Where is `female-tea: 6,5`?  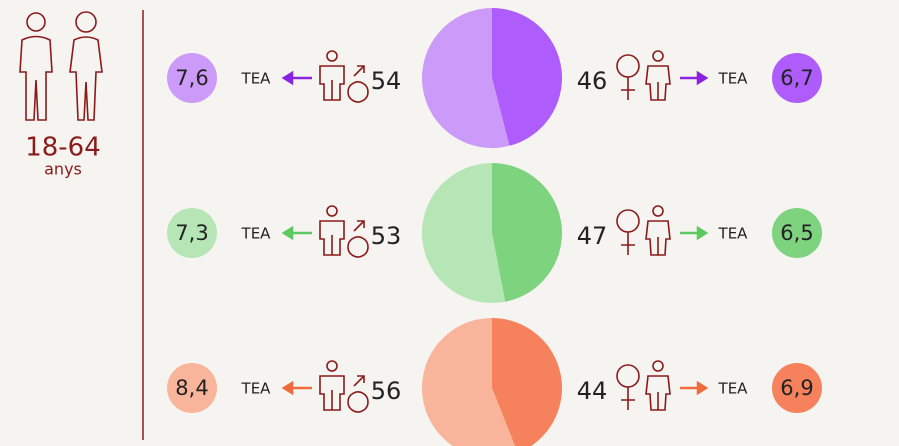
female-tea: 6,5 is located at coordinates (796, 233).